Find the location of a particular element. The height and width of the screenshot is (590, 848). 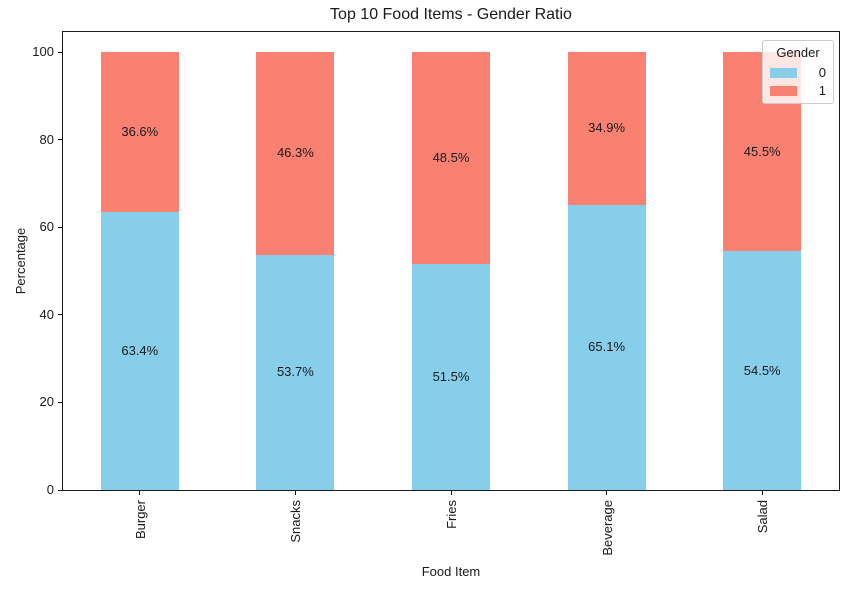

y-tick-label: 100 is located at coordinates (43, 51).